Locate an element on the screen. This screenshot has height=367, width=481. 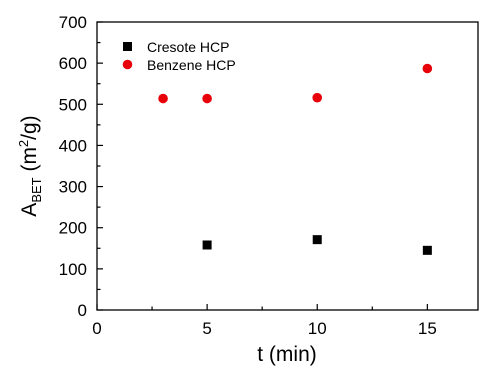
x-axis-ticks is located at coordinates (262, 307).